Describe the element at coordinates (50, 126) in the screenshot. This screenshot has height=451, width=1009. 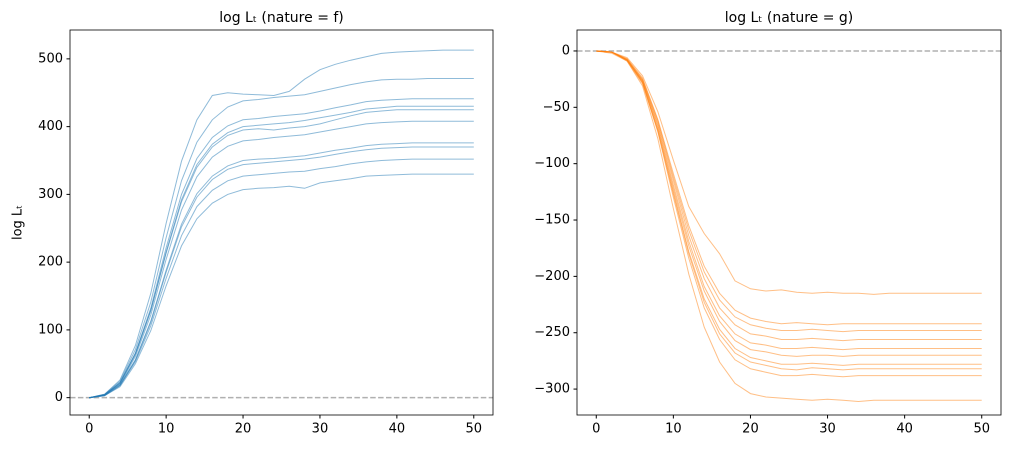
I see `y-tick-label: 400` at that location.